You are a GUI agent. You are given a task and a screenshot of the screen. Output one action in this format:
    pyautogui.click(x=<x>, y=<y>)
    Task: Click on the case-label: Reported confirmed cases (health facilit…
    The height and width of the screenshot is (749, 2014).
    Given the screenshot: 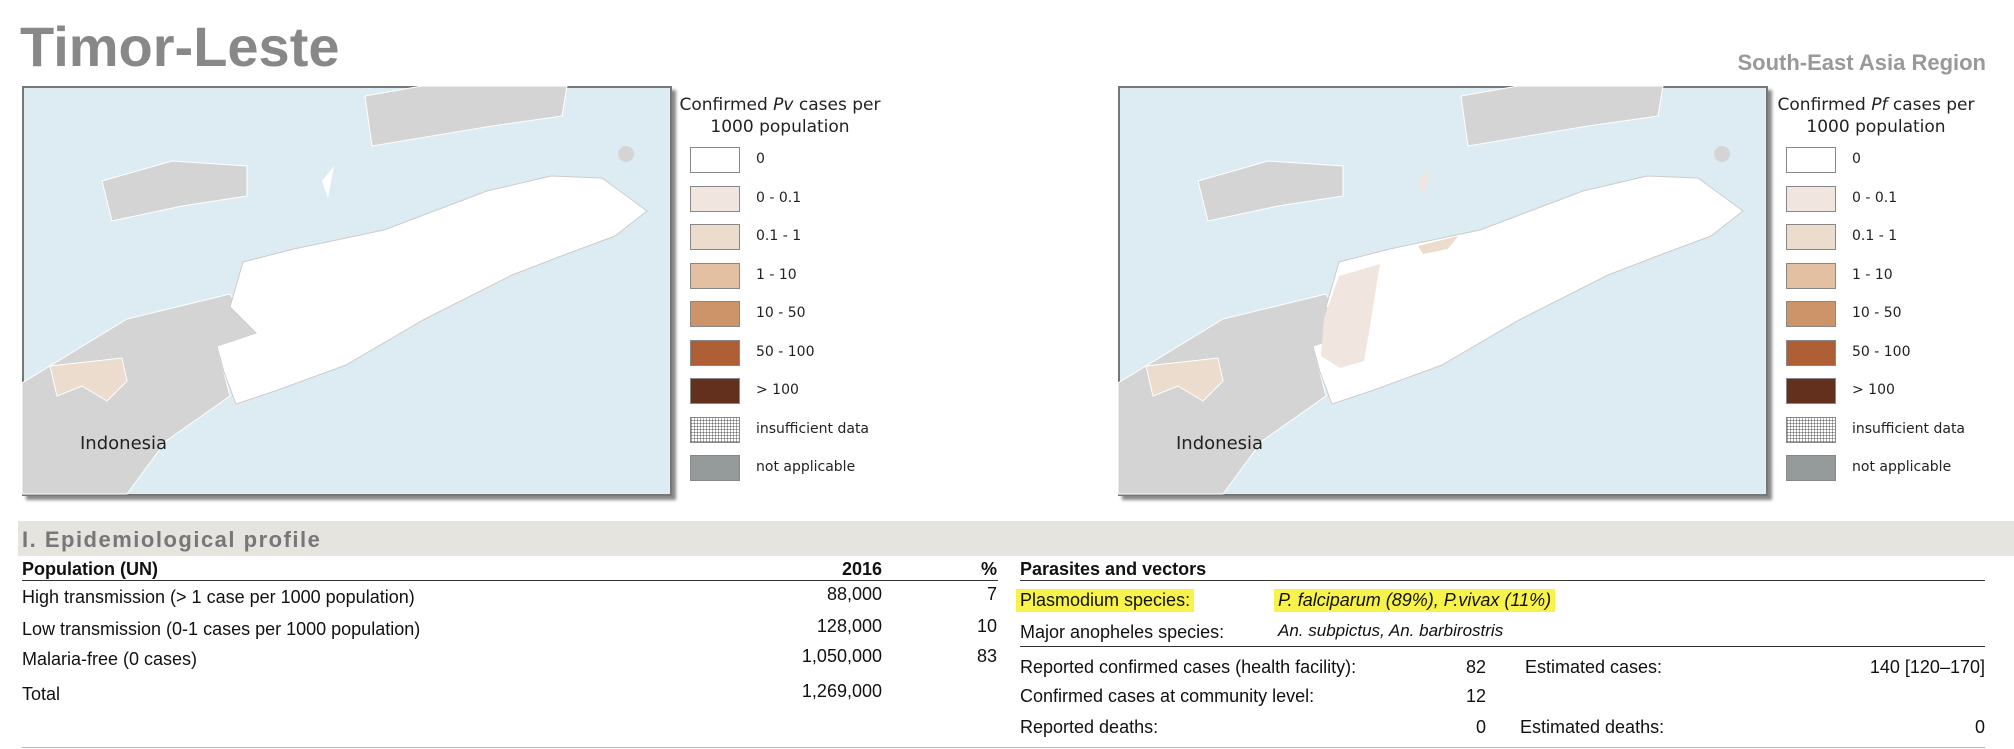 What is the action you would take?
    pyautogui.click(x=1188, y=667)
    